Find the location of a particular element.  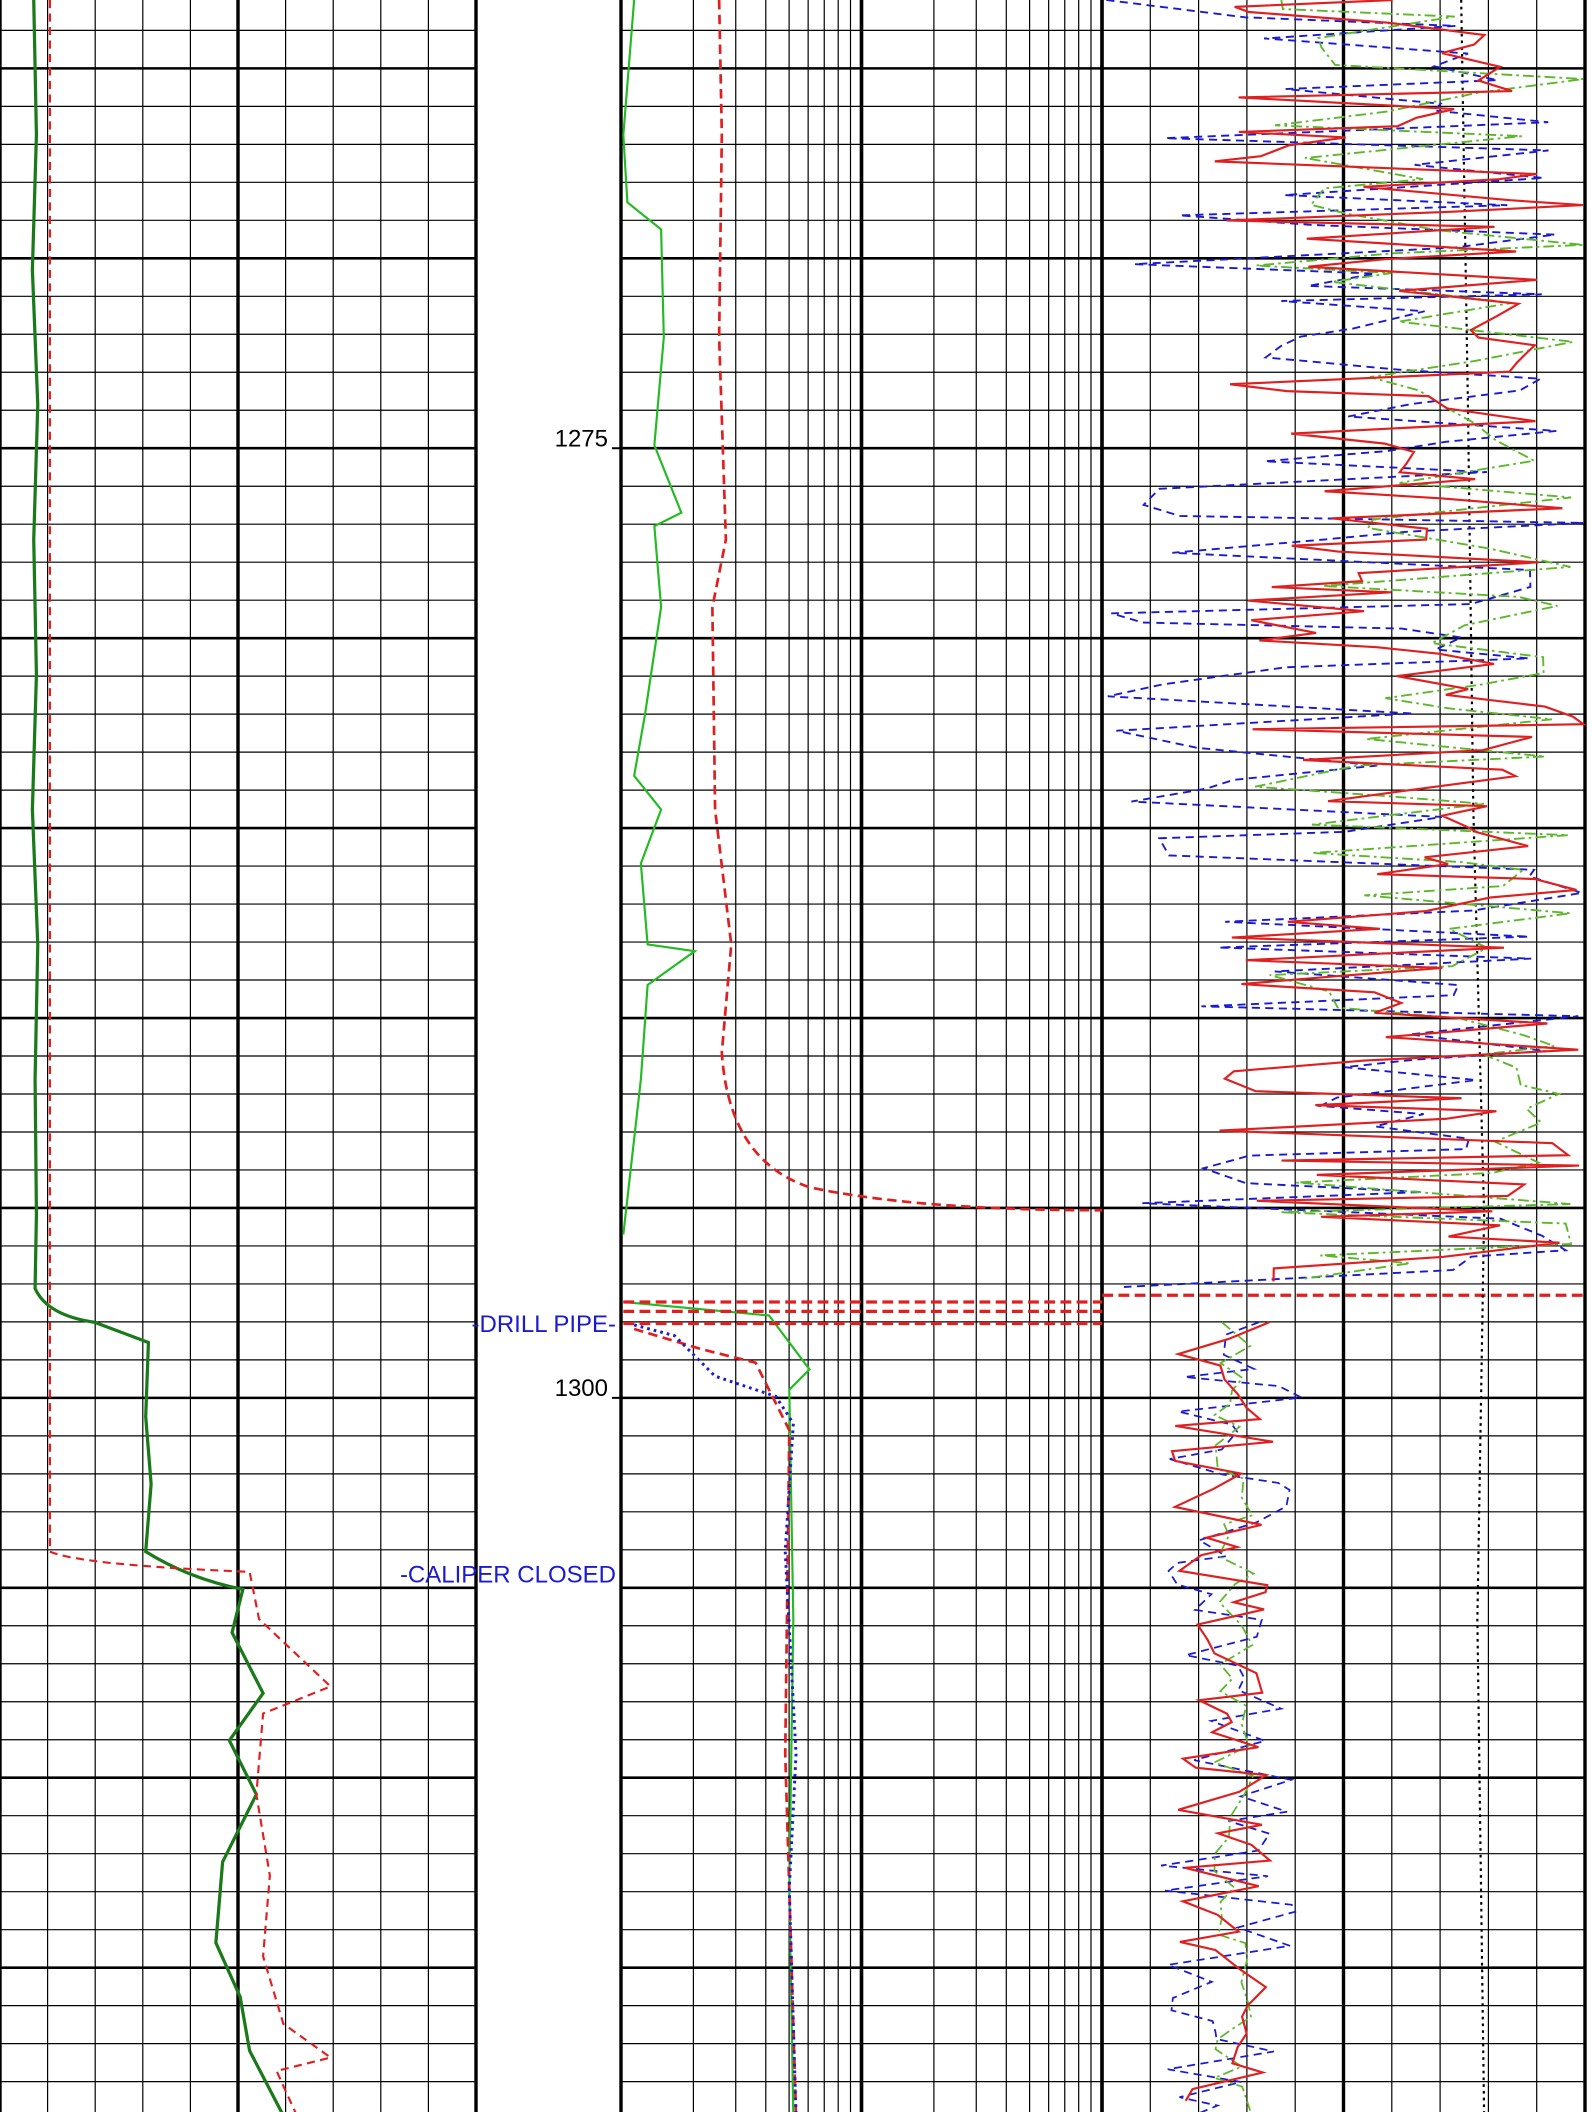

labels: 1275 1300 -DRILL PIPE- -CALIPER CLOSED is located at coordinates (510, 1007).